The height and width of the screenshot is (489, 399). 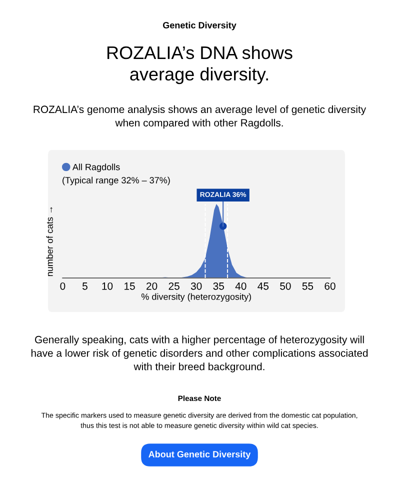 What do you see at coordinates (218, 286) in the screenshot?
I see `x-tick-label: 35` at bounding box center [218, 286].